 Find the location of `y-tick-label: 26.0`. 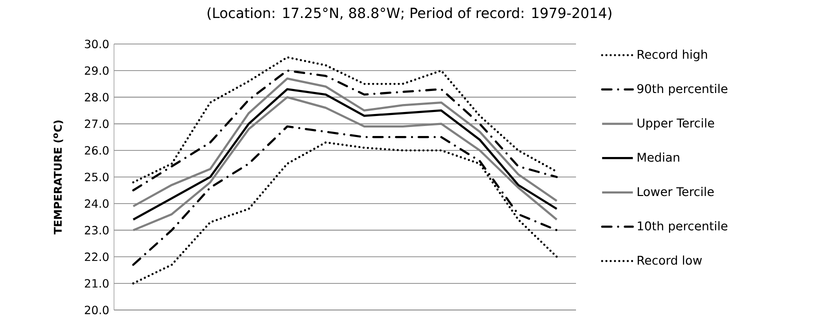

y-tick-label: 26.0 is located at coordinates (96, 150).